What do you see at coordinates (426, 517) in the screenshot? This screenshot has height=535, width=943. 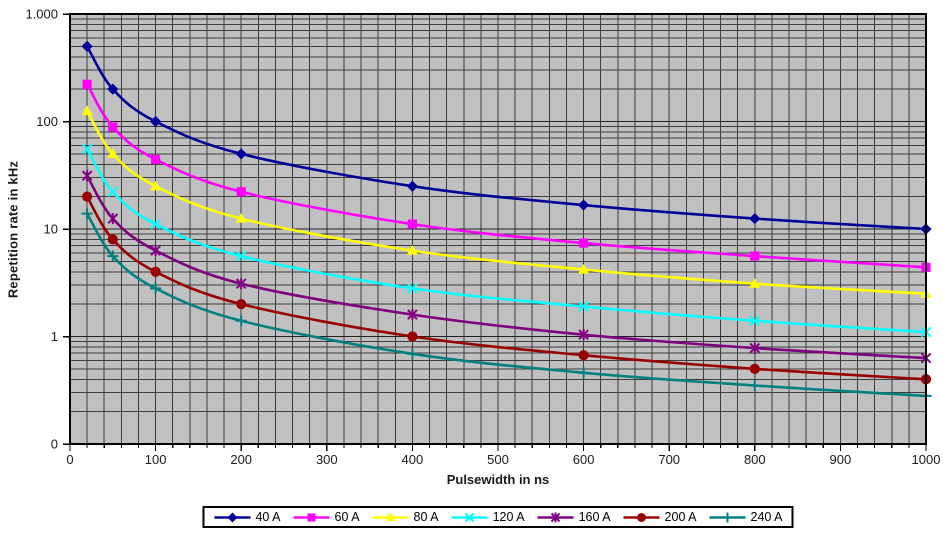 I see `legend-label: 80 A` at bounding box center [426, 517].